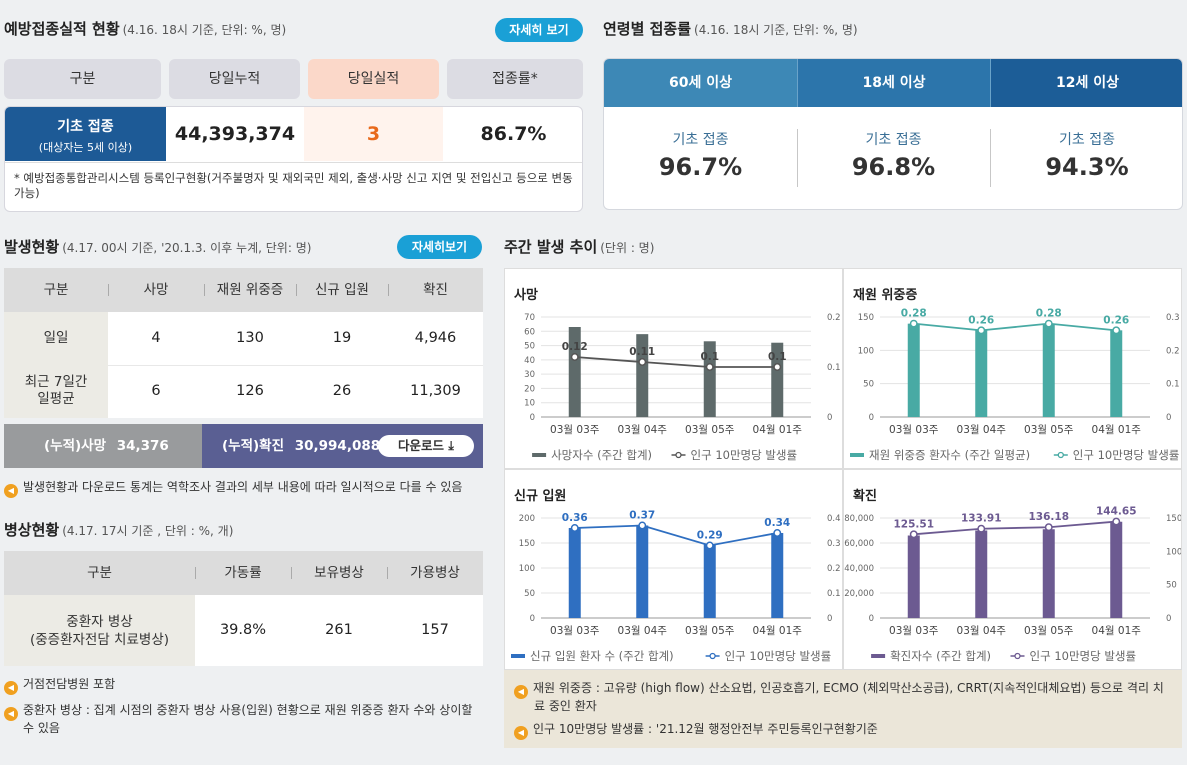 The height and width of the screenshot is (765, 1187). What do you see at coordinates (893, 83) in the screenshot?
I see `age-group-18: 18세 이상` at bounding box center [893, 83].